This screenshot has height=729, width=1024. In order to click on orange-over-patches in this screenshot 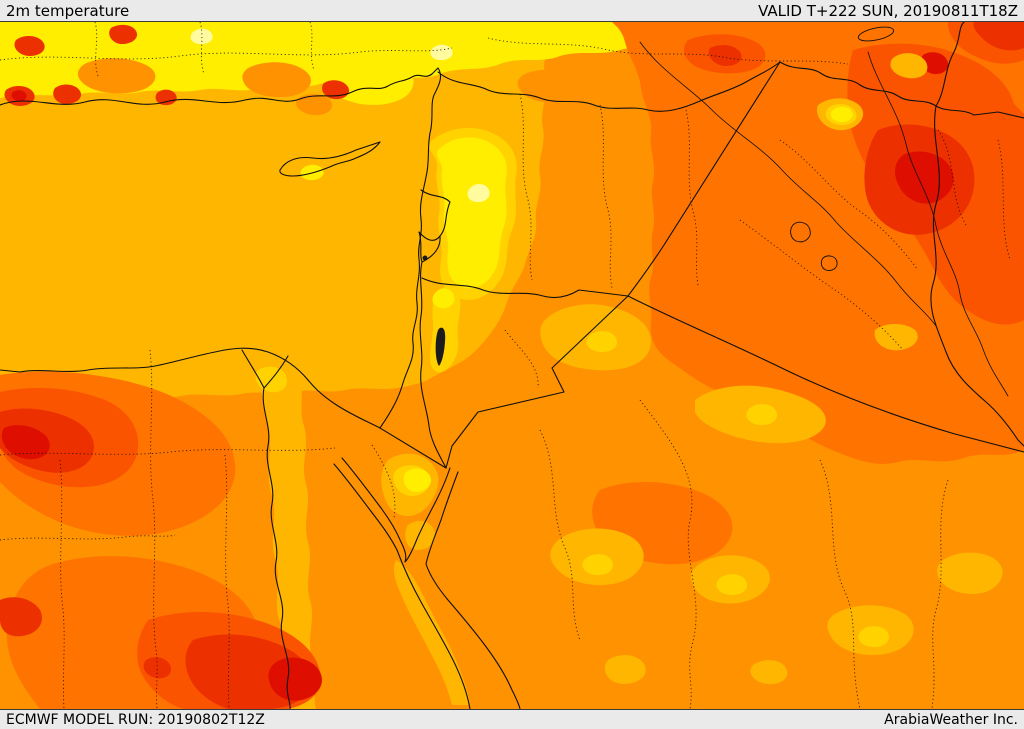, I will do `click(330, 87)`.